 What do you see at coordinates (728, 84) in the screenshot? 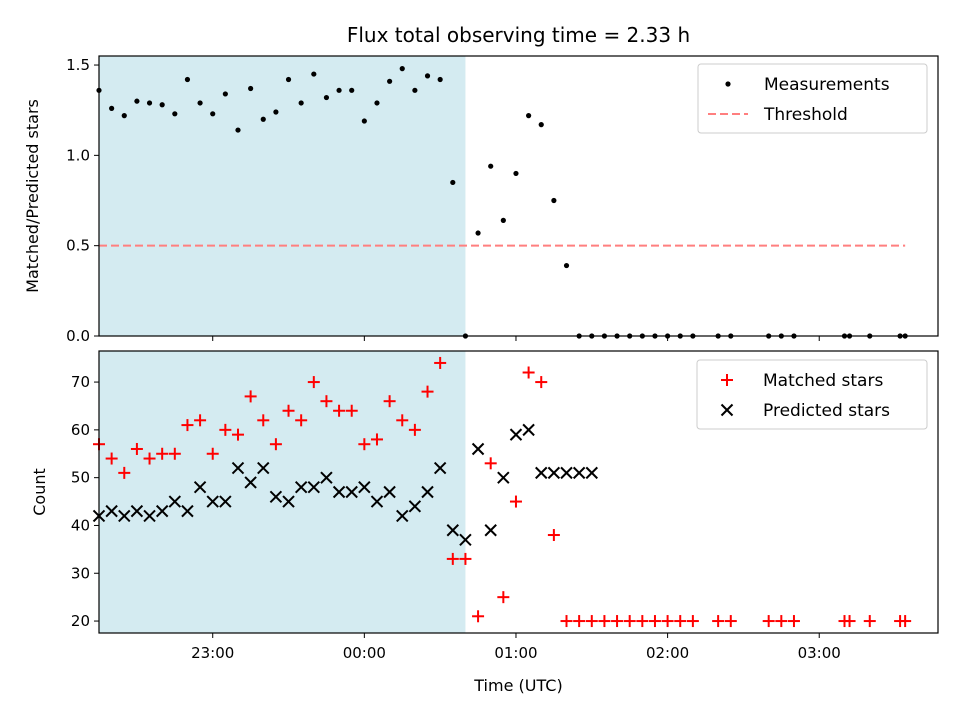
I see `legend-dot-marker` at bounding box center [728, 84].